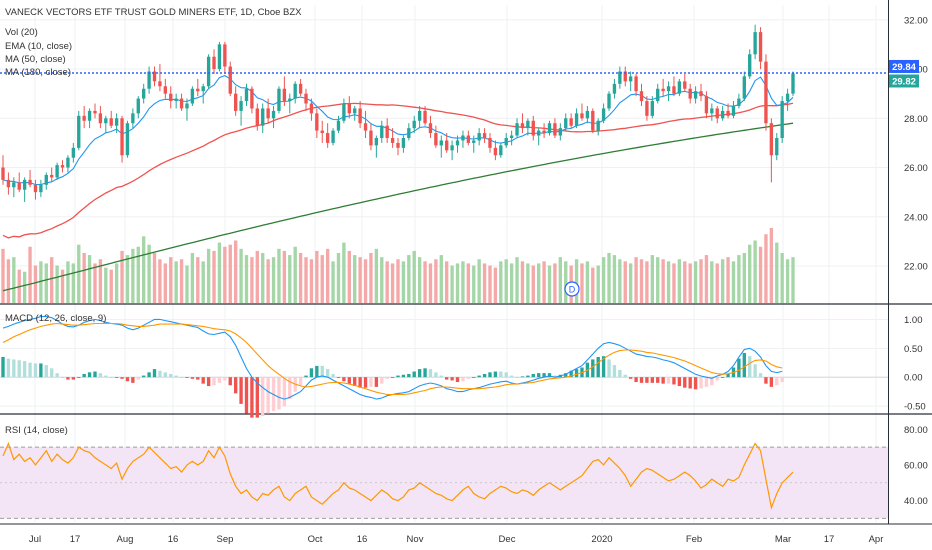 This screenshot has width=932, height=550. What do you see at coordinates (398, 475) in the screenshot?
I see `rsi-layer` at bounding box center [398, 475].